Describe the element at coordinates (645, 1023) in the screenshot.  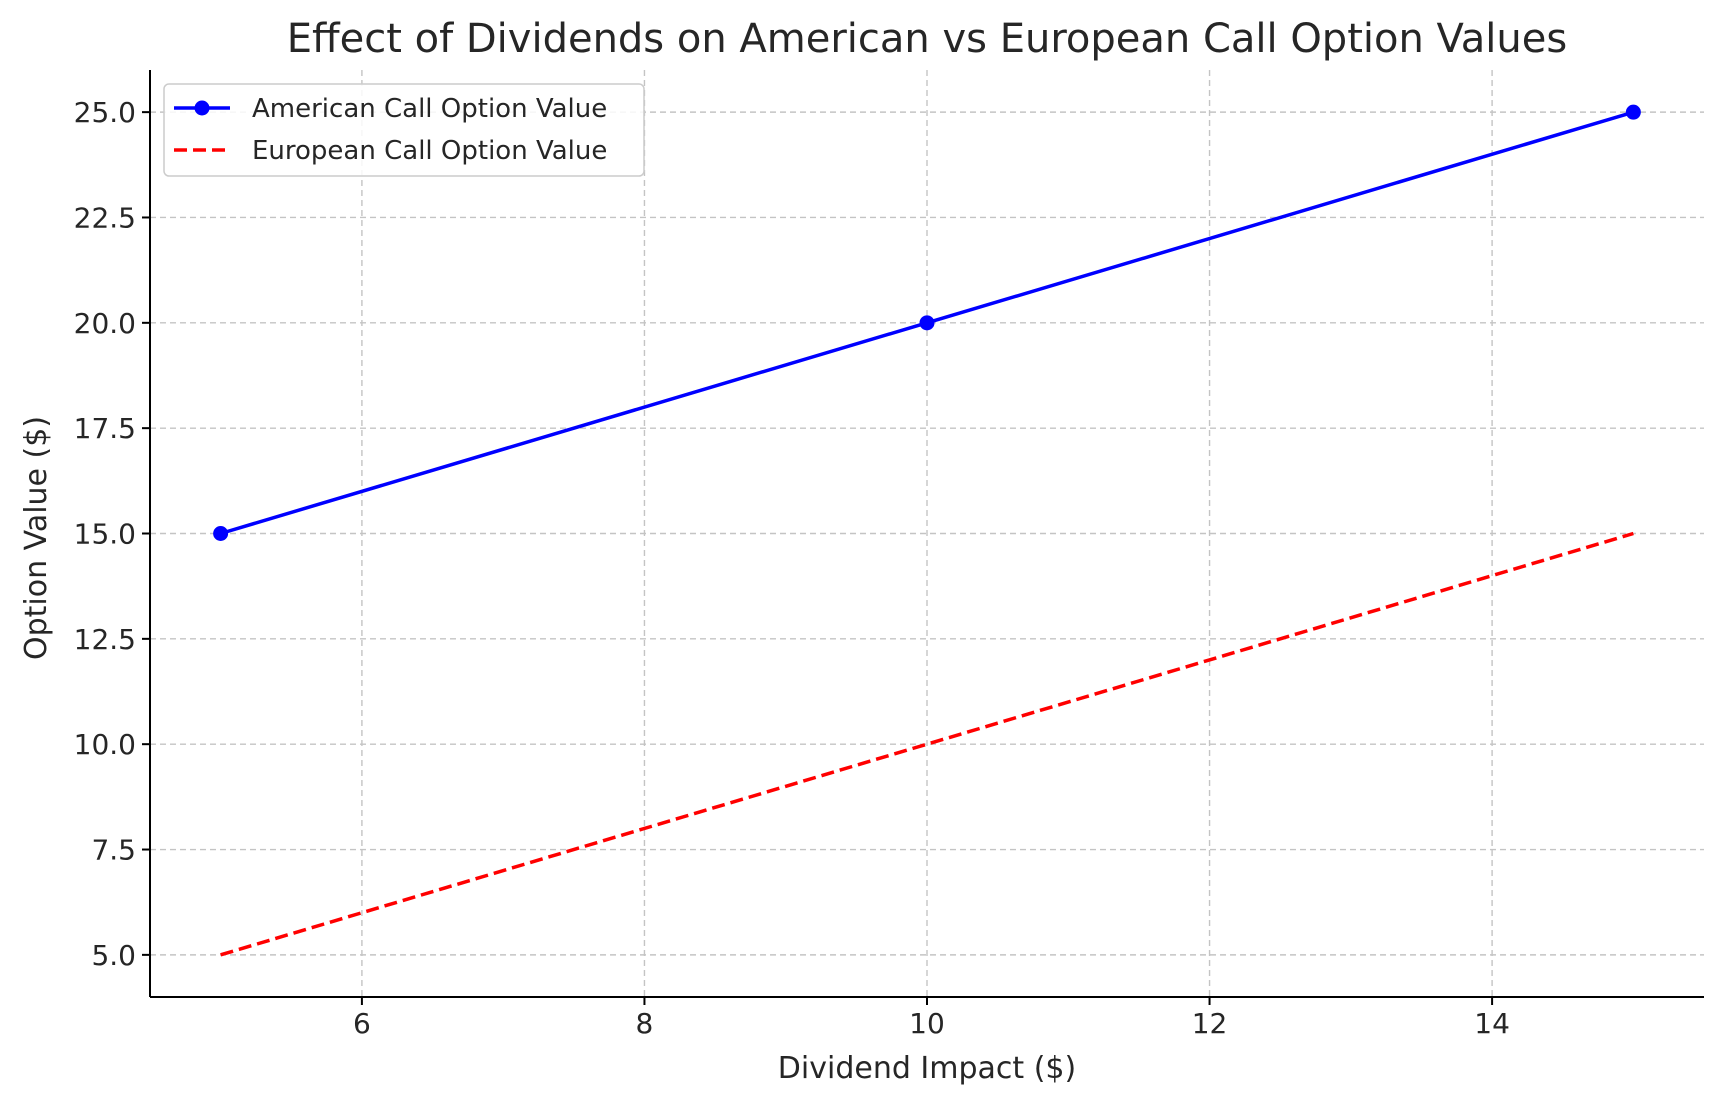
I see `x-tick-label: 8` at that location.